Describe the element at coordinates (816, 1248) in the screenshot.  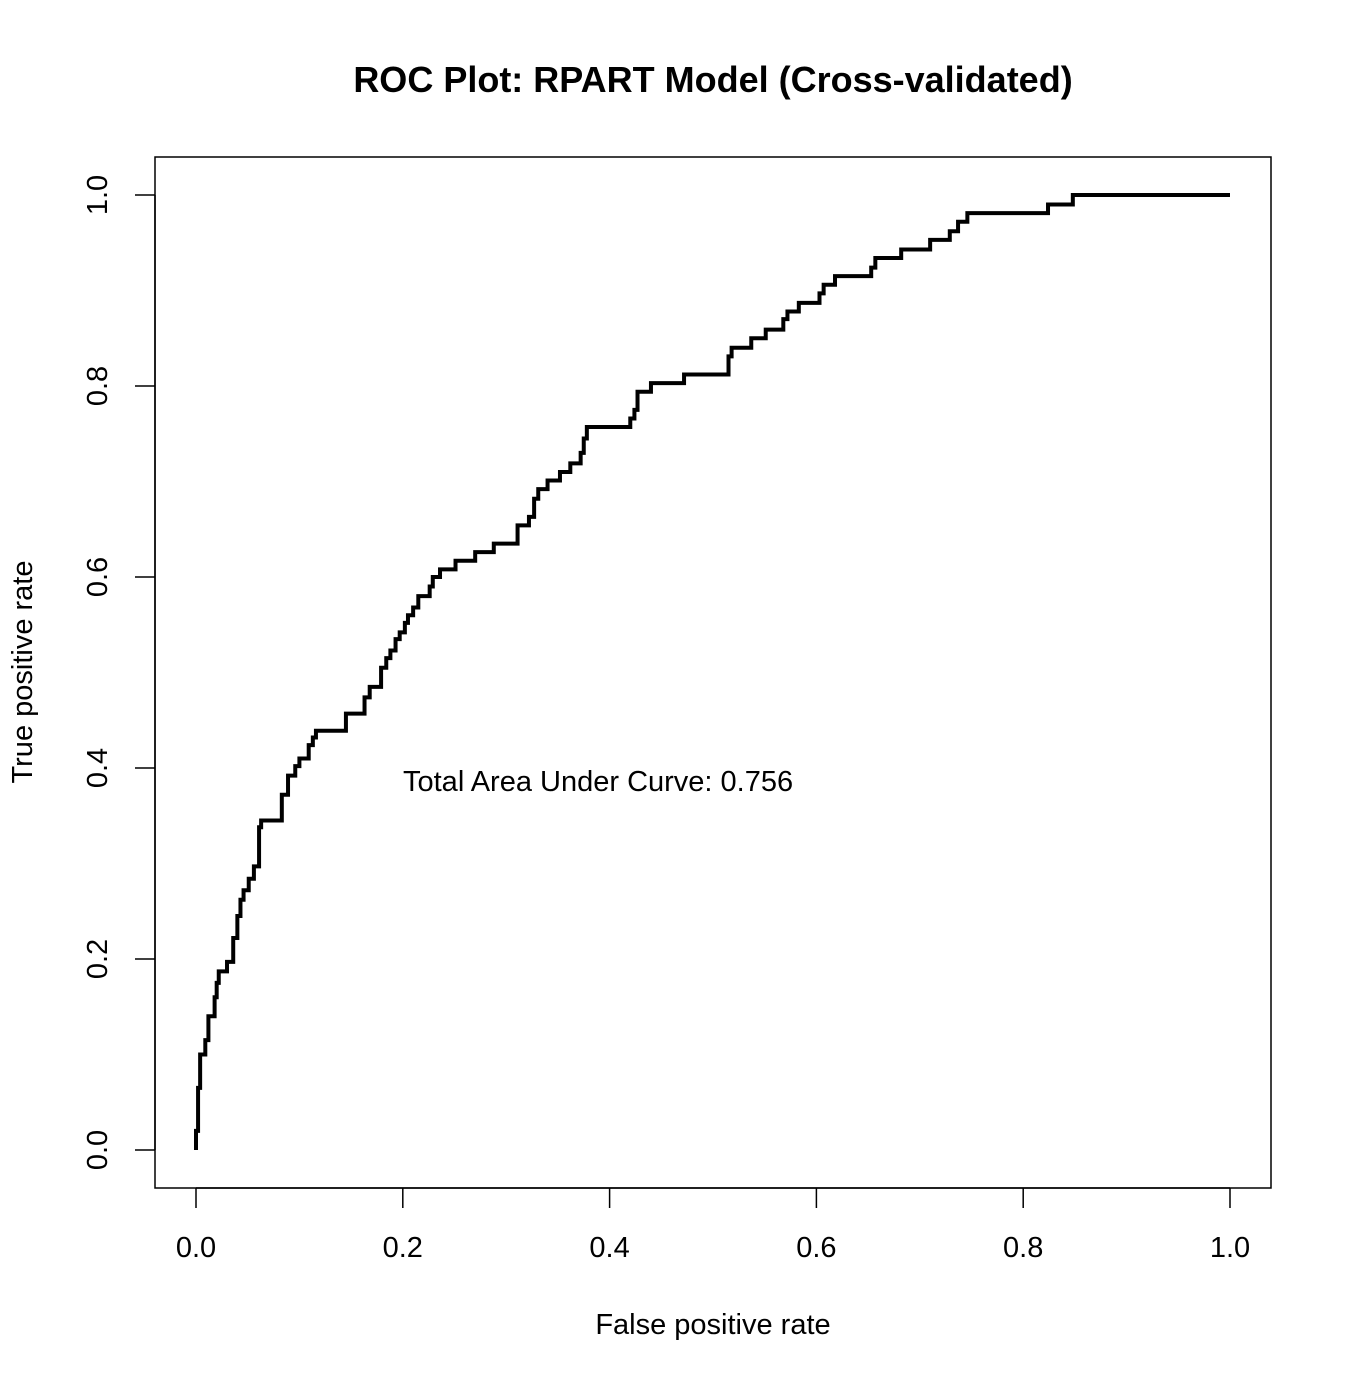
I see `x-tick-label: 0.6` at that location.